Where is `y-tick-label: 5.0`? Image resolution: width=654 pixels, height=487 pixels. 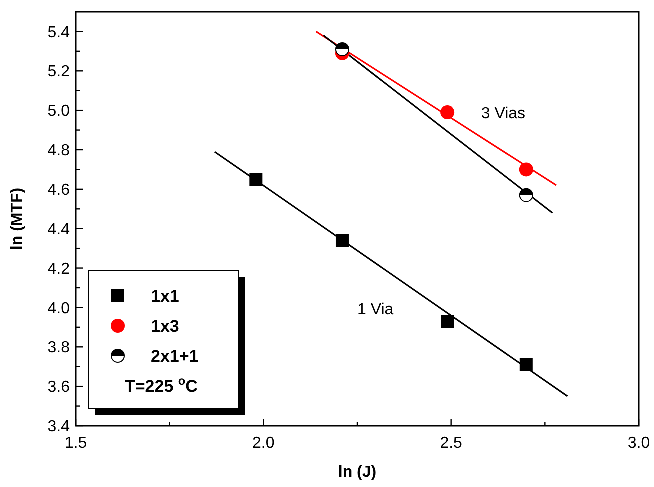
y-tick-label: 5.0 is located at coordinates (59, 111).